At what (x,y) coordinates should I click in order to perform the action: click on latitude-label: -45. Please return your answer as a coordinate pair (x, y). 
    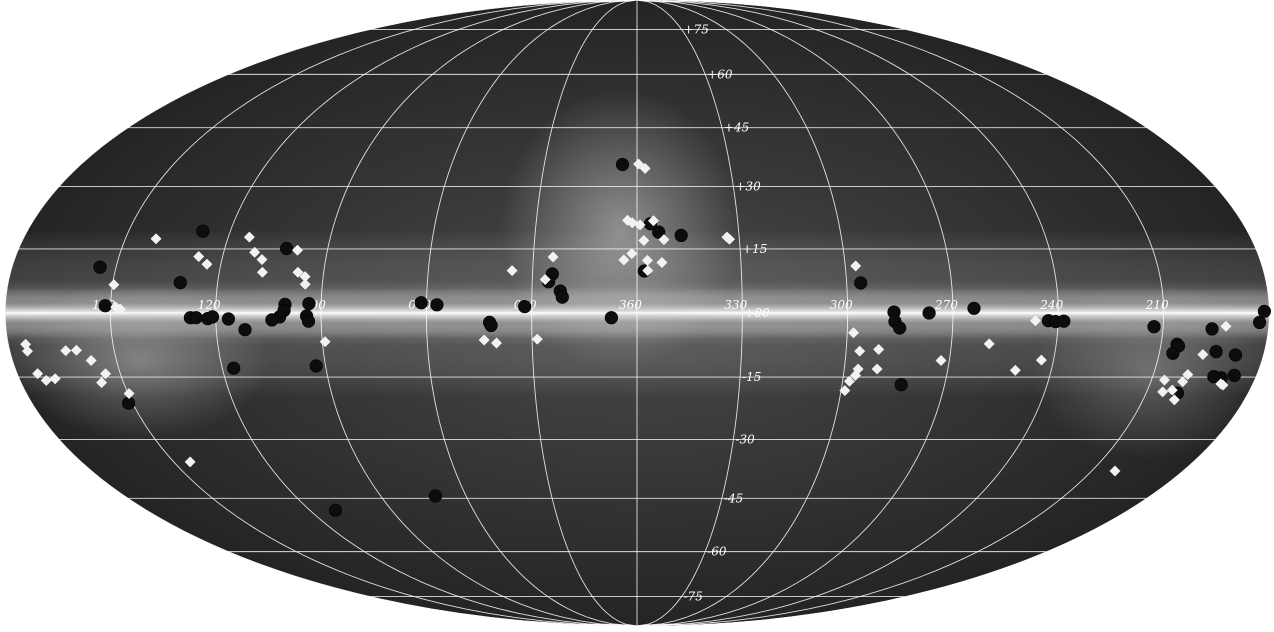
    Looking at the image, I should click on (733, 498).